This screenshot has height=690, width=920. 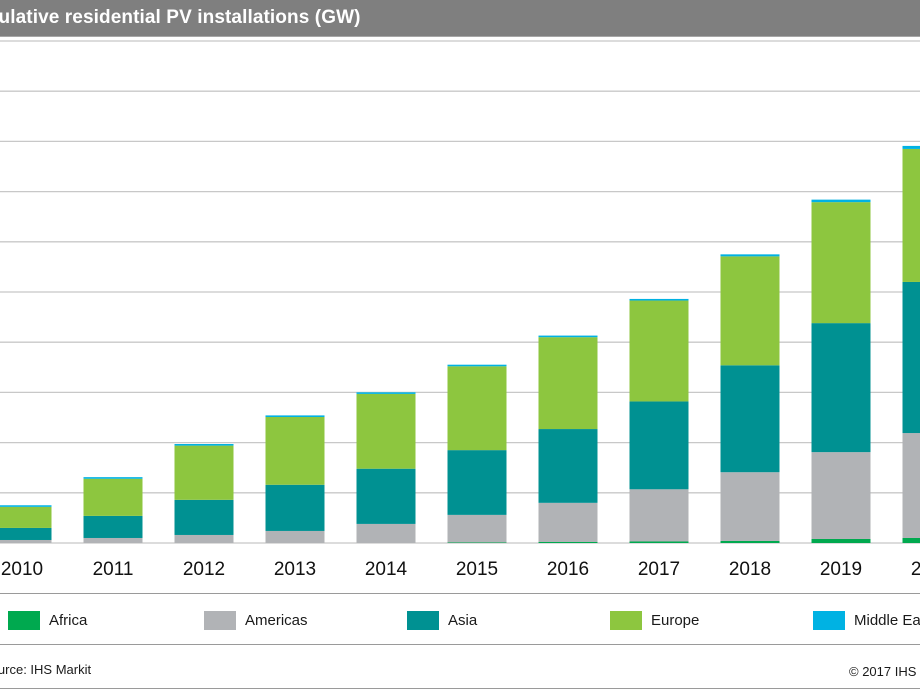 I want to click on bar-stack-2012, so click(x=204, y=493).